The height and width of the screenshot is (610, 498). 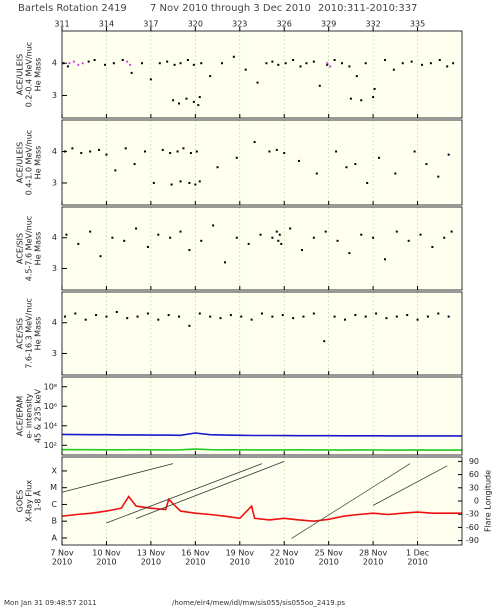 I want to click on bottom-tick-label: 1 Dec, so click(x=417, y=553).